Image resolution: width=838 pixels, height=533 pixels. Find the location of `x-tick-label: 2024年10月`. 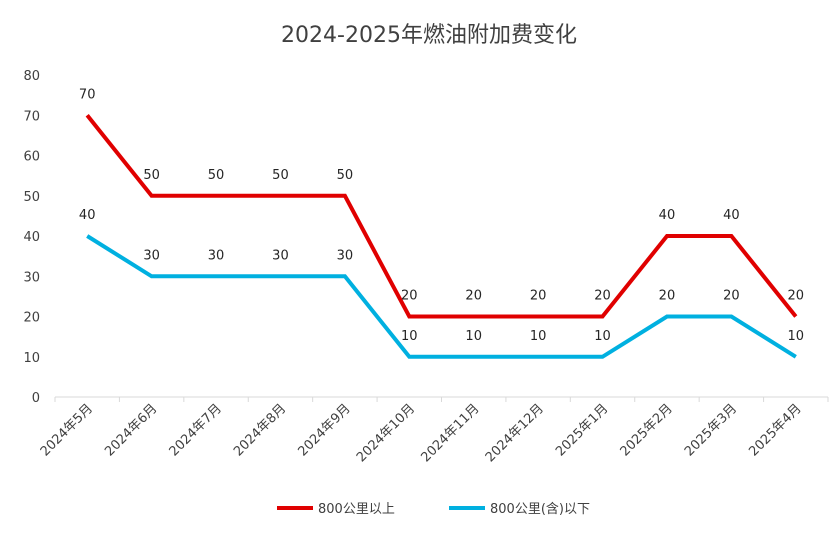

x-tick-label: 2024年10月 is located at coordinates (386, 433).